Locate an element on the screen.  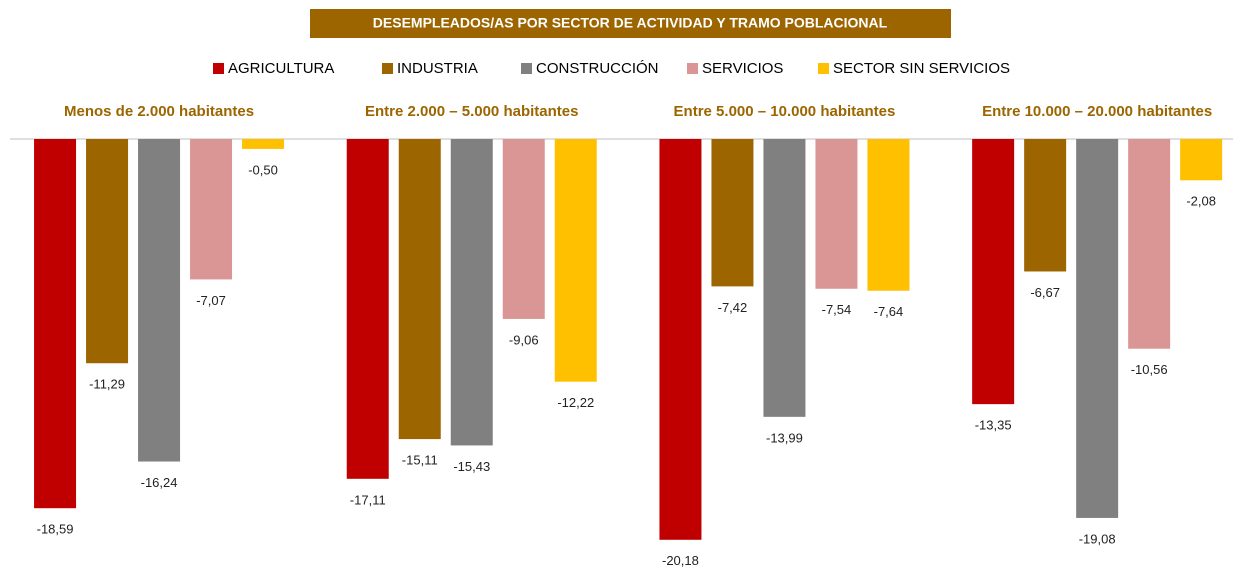
legend-label: INDUSTRIA is located at coordinates (437, 68).